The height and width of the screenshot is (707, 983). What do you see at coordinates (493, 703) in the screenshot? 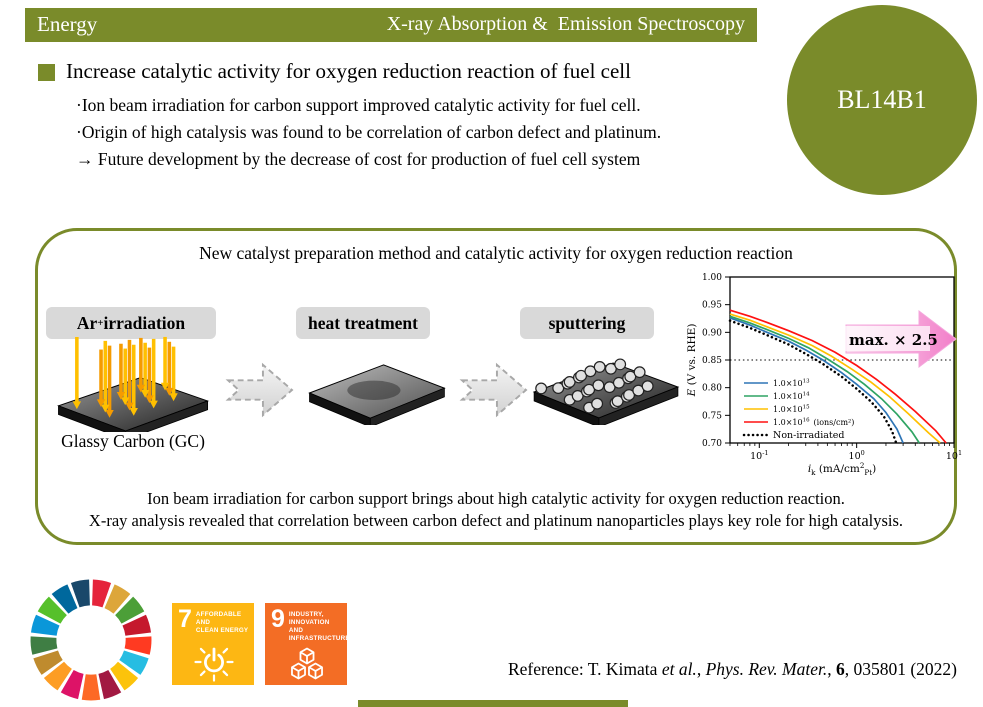
I see `footer-accent-bar` at bounding box center [493, 703].